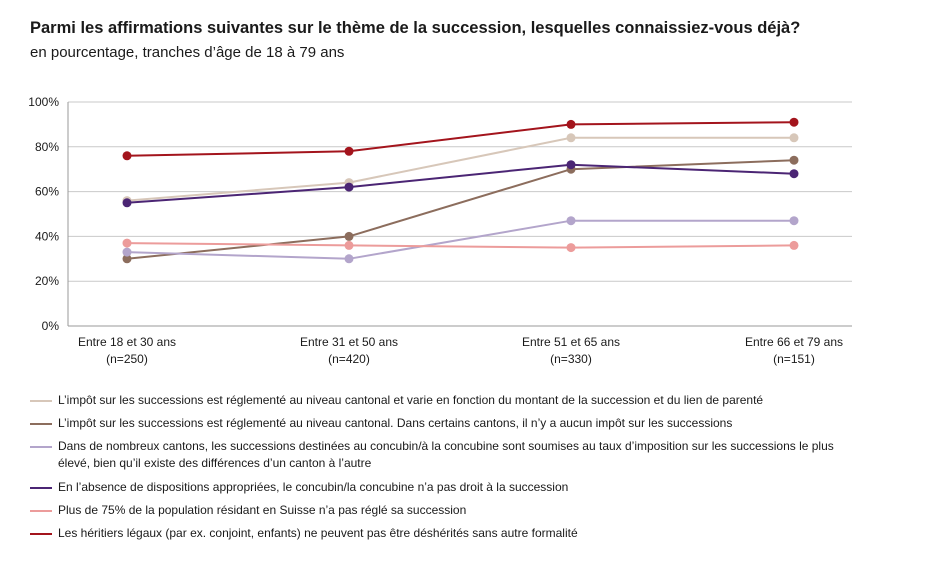 The width and height of the screenshot is (950, 587). Describe the element at coordinates (43, 102) in the screenshot. I see `y-tick-label: 100%` at that location.